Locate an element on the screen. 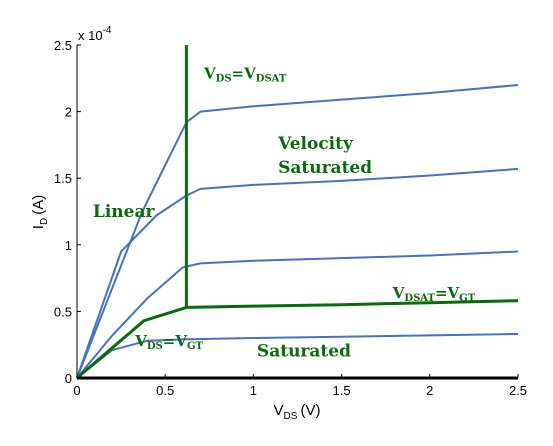 The height and width of the screenshot is (446, 553). x-tick-label: 1.5 is located at coordinates (342, 390).